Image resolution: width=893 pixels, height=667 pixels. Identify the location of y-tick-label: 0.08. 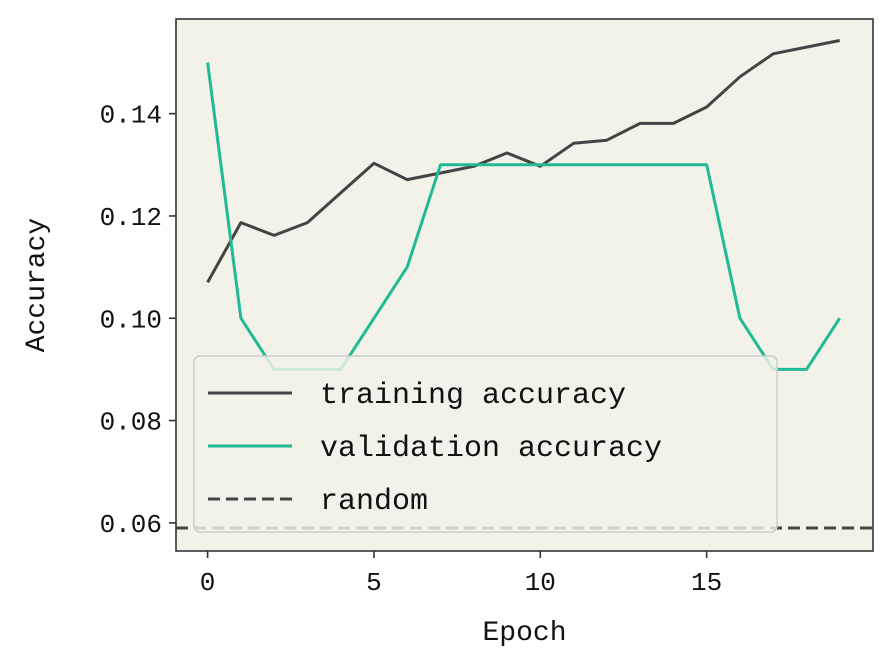
(131, 423).